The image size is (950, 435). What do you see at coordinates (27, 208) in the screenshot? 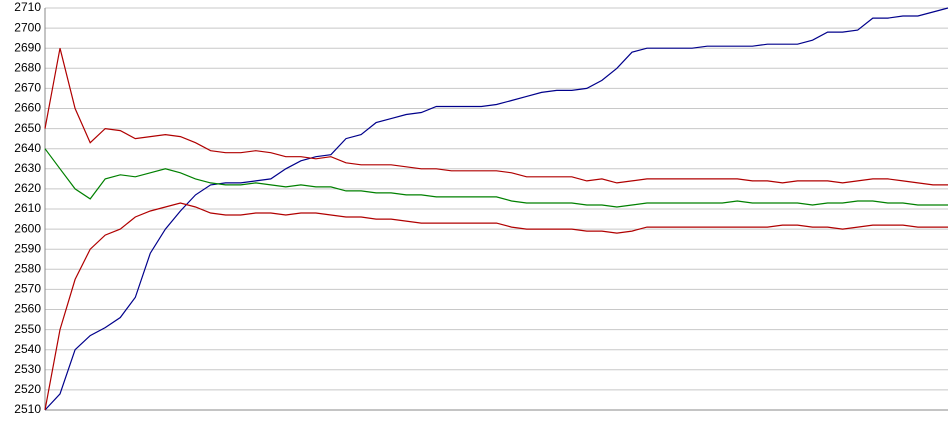
I see `y-tick-label: 2610` at bounding box center [27, 208].